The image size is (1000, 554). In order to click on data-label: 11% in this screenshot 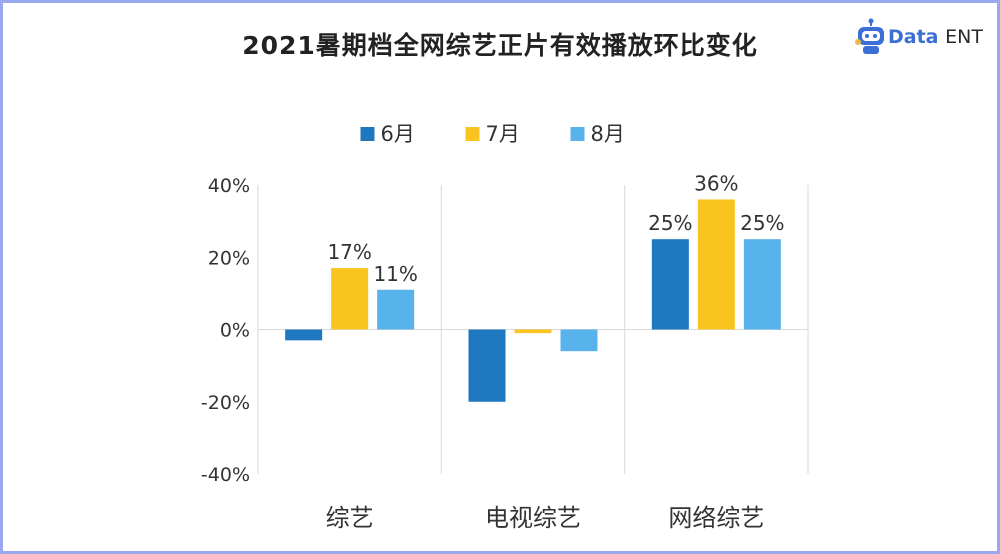, I will do `click(395, 274)`.